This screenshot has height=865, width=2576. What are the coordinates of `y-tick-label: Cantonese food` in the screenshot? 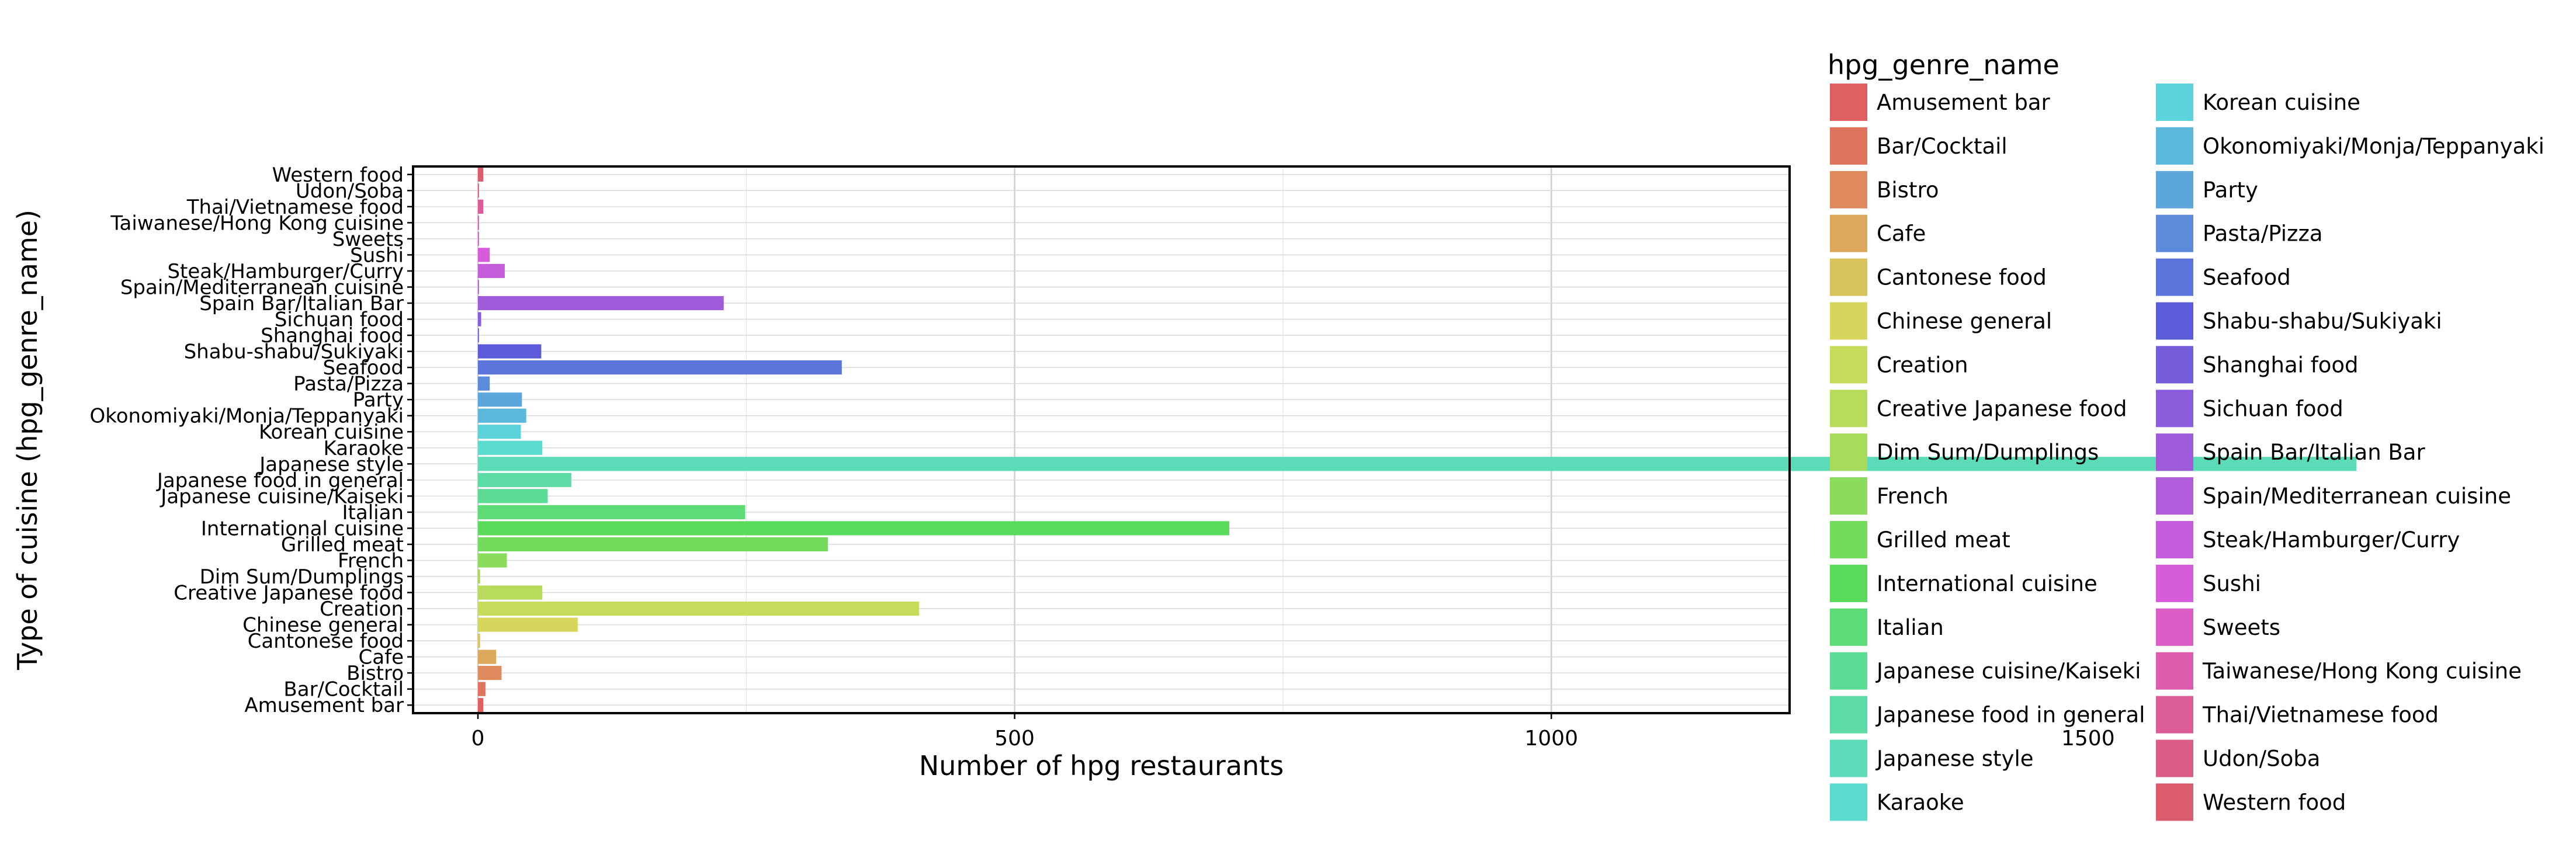 It's located at (326, 641).